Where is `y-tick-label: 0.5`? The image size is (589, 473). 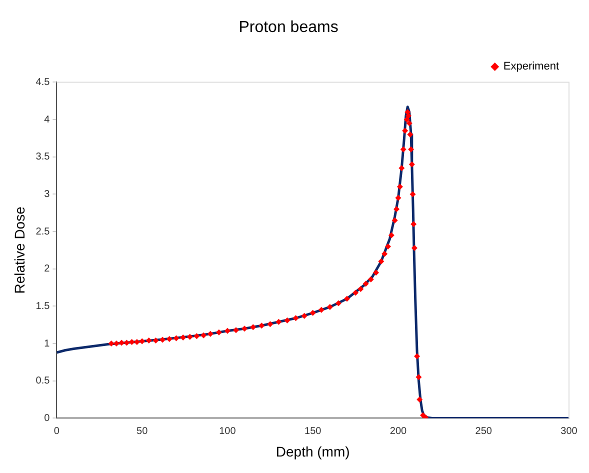 y-tick-label: 0.5 is located at coordinates (43, 381).